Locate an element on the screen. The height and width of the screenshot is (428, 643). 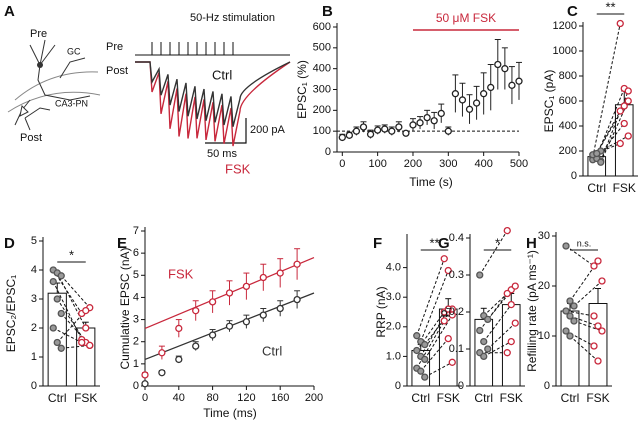
series-label: Ctrl is located at coordinates (272, 350).